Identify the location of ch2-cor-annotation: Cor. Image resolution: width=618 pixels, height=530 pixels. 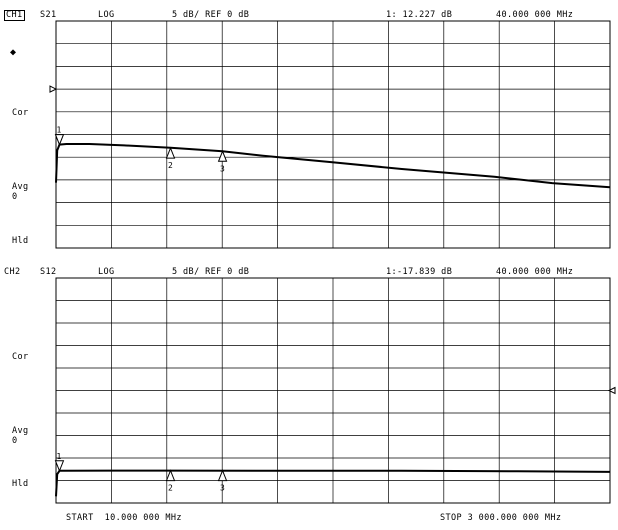
(20, 357).